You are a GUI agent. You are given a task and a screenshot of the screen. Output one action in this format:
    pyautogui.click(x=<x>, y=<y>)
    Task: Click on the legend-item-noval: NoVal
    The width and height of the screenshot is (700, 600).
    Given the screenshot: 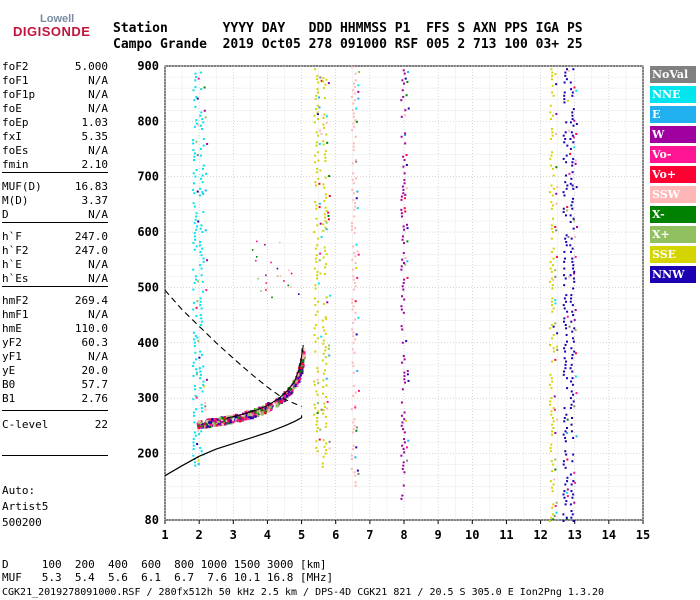 What is the action you would take?
    pyautogui.click(x=673, y=74)
    